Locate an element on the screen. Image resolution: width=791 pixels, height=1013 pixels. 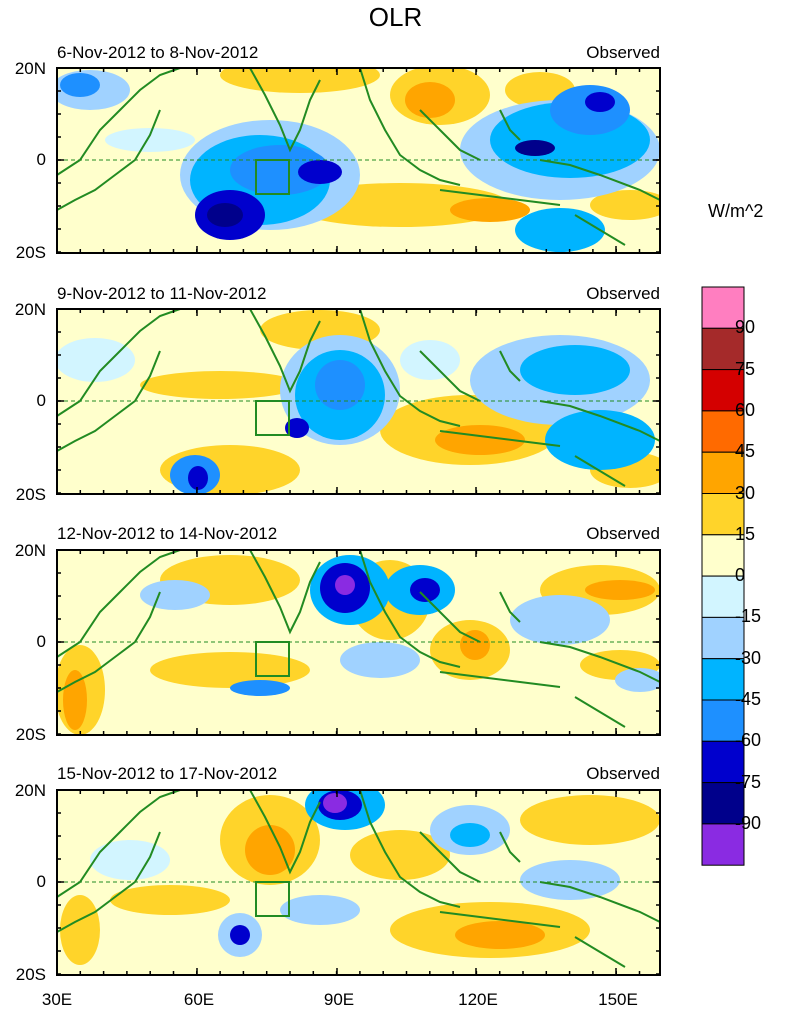
colorbar-label: 60 is located at coordinates (745, 409).